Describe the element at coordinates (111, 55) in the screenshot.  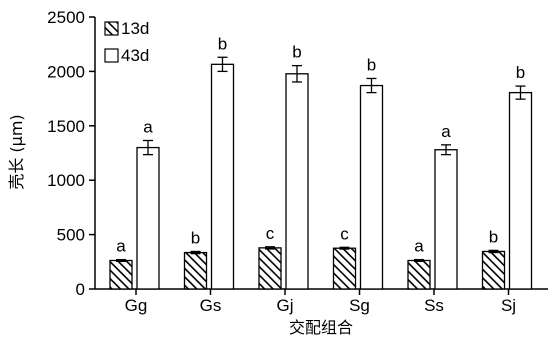
I see `legend-swatch-43d` at that location.